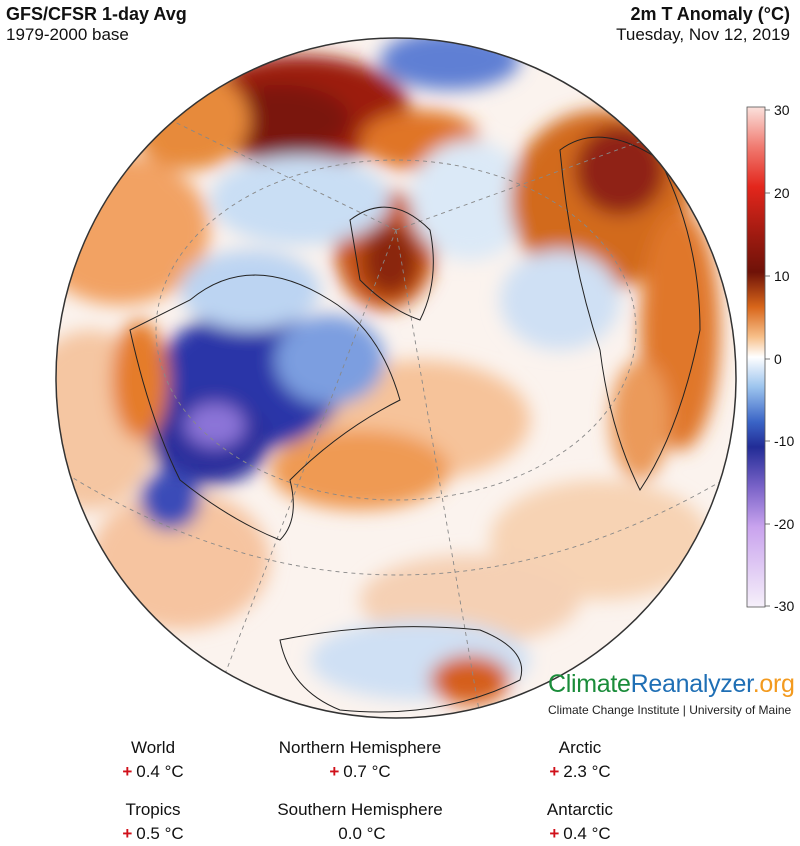 This screenshot has height=846, width=800. Describe the element at coordinates (580, 760) in the screenshot. I see `stat-arctic: Arctic +2.3 °C` at that location.